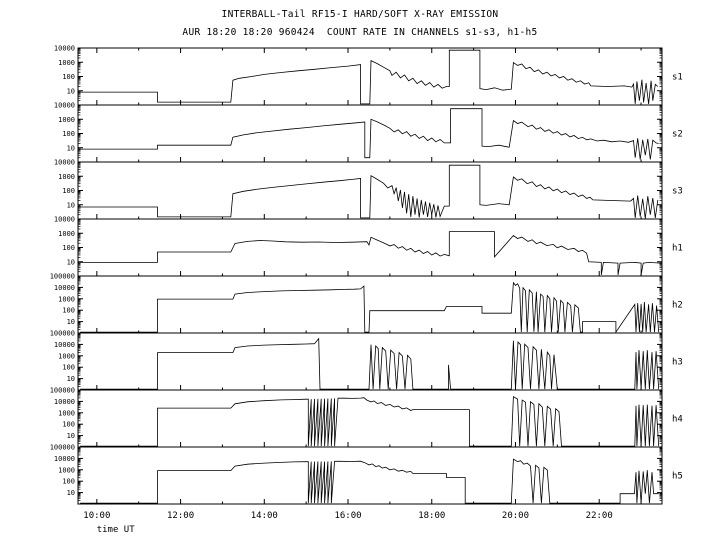 The width and height of the screenshot is (720, 550). Describe the element at coordinates (347, 516) in the screenshot. I see `x-tick-label: 16:00` at that location.